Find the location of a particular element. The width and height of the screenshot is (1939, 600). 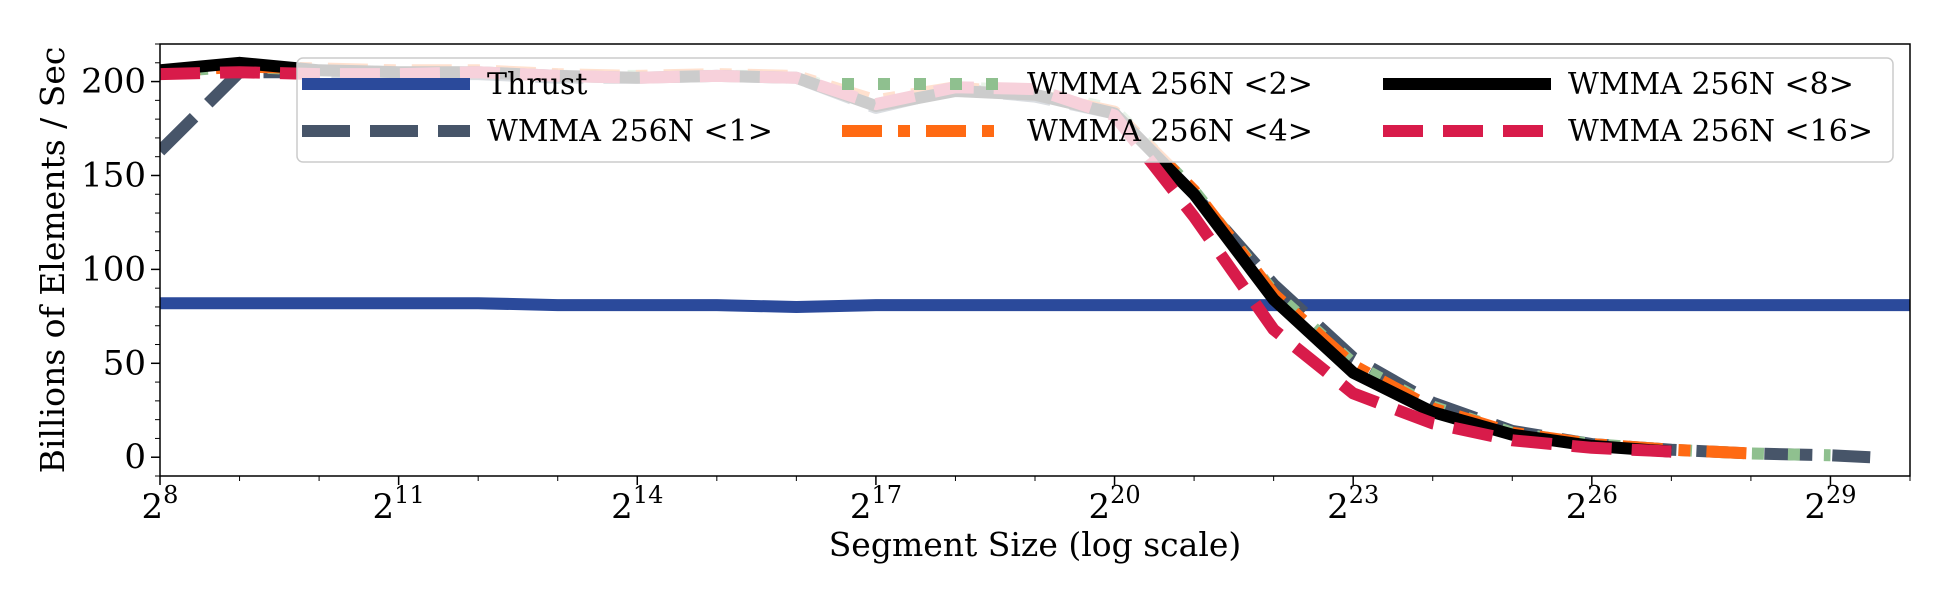

x-axis: 28 211 214 217 220 223 226 229 is located at coordinates (1026, 501).